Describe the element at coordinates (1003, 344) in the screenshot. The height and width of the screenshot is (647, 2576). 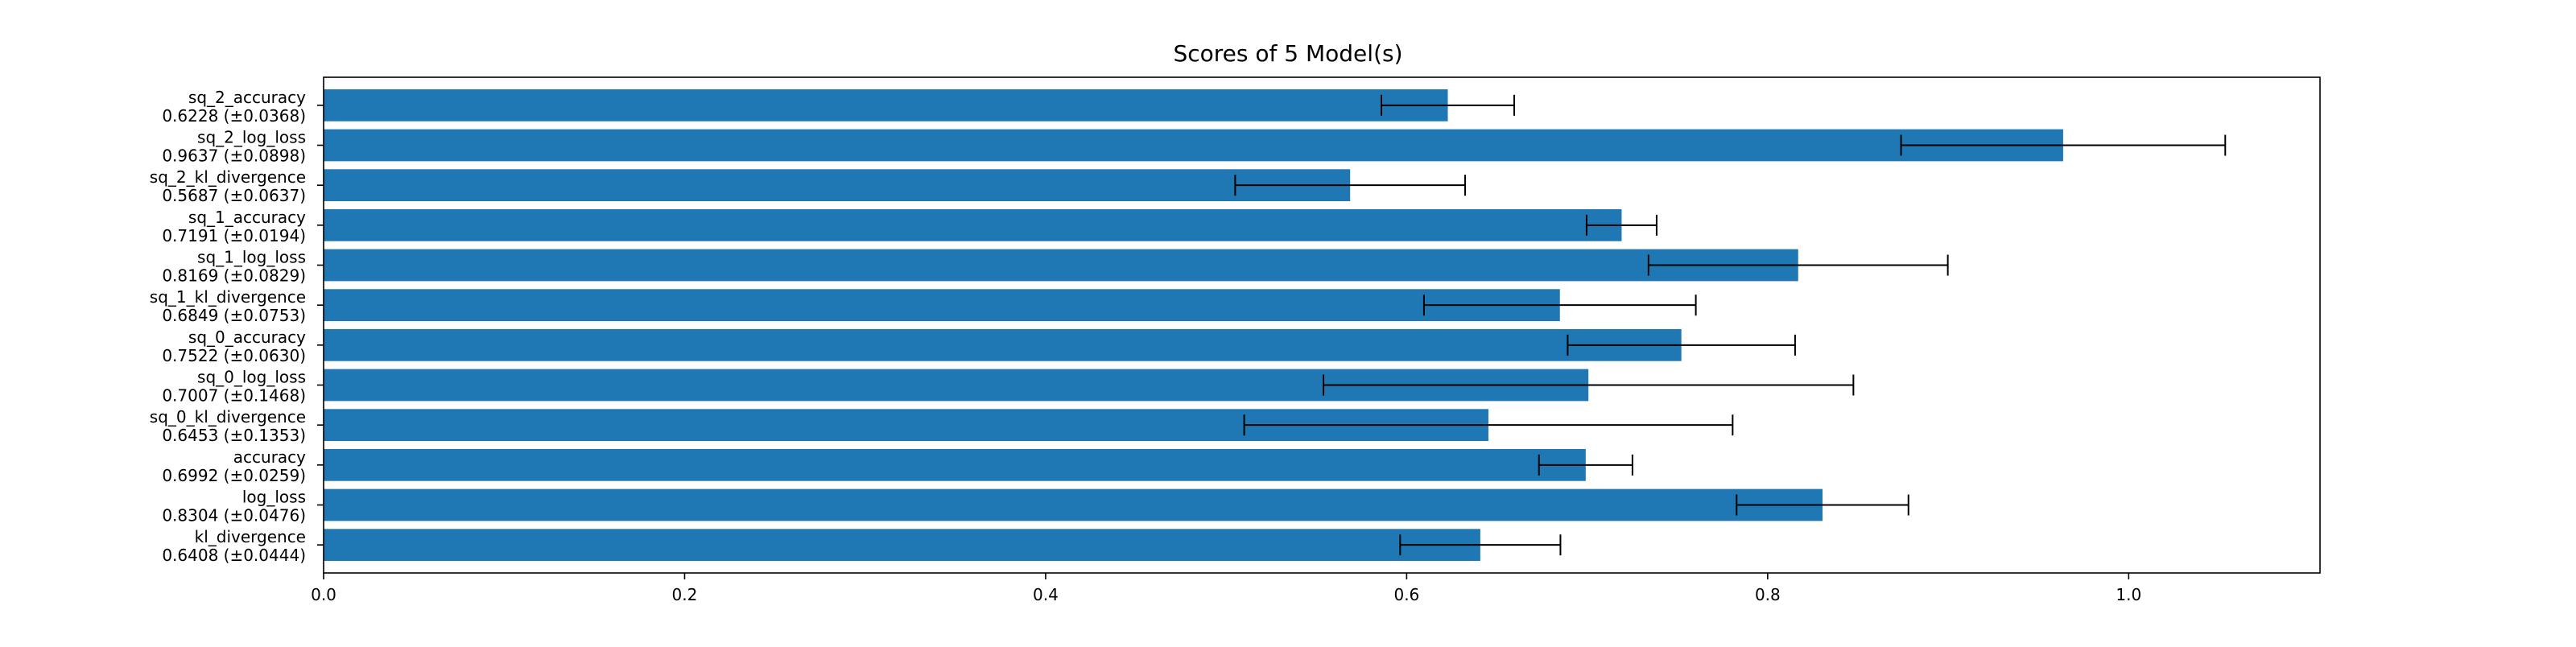
I see `bar-sq-0-accuracy` at that location.